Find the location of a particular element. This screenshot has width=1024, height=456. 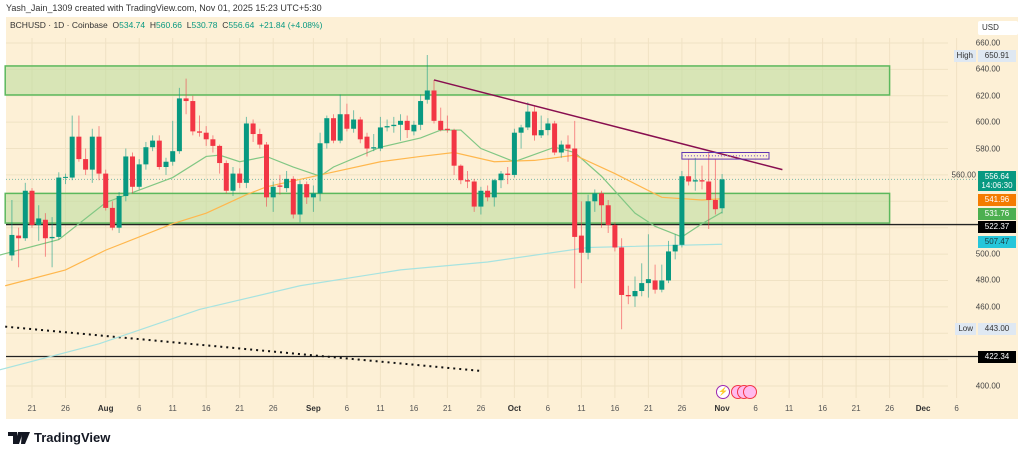

currency-button: USD is located at coordinates (998, 28).